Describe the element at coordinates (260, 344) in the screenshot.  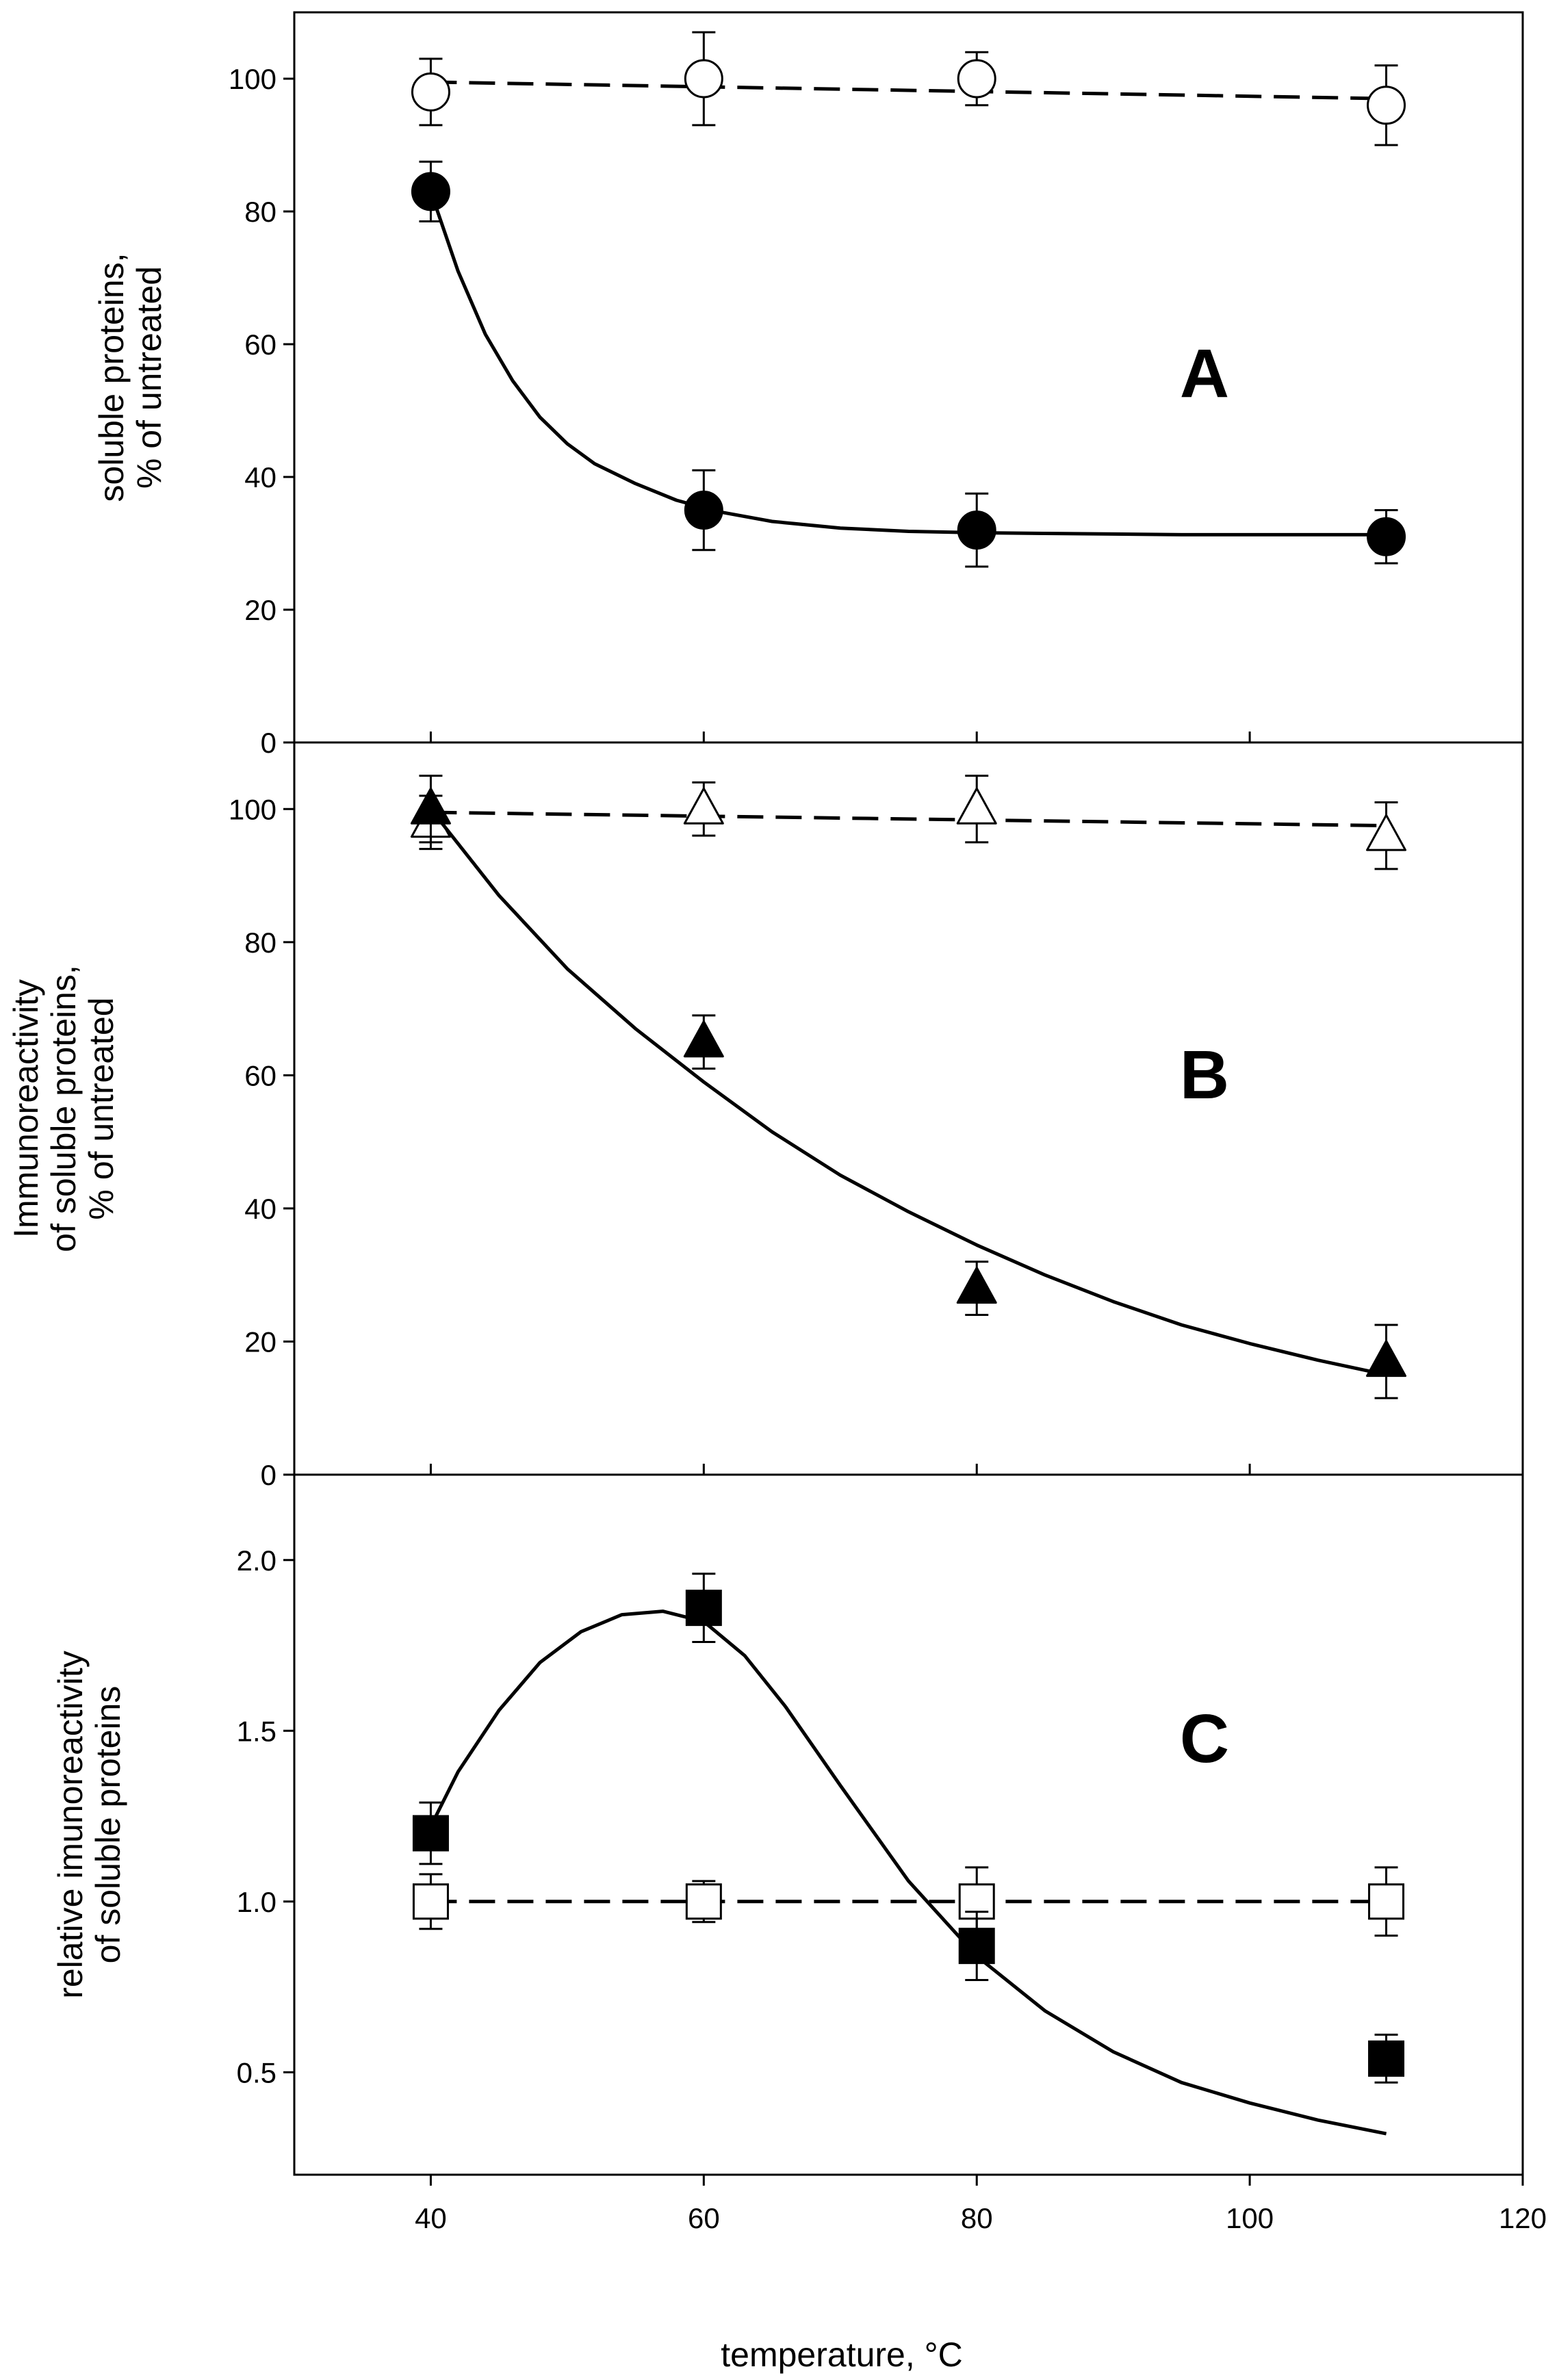
I see `panel-a-y-tick-label: 60` at that location.